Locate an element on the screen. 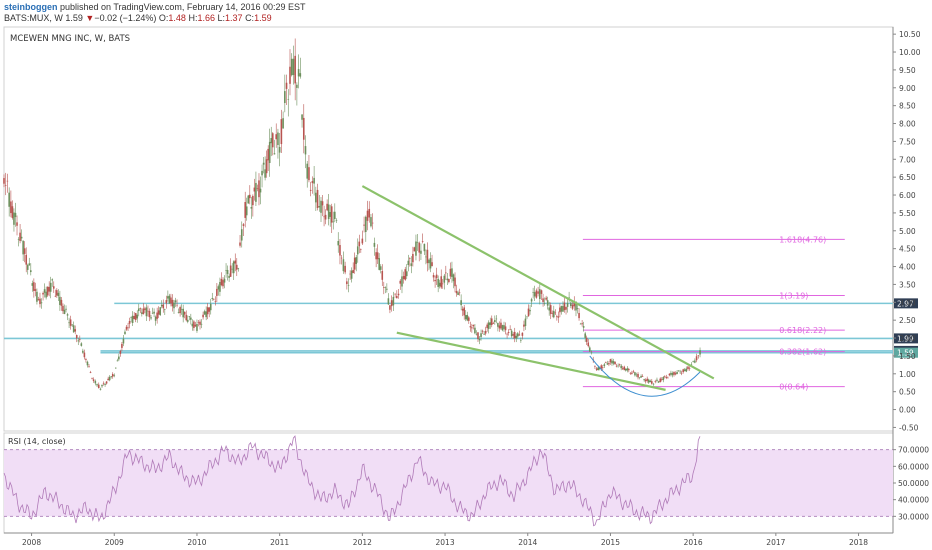 This screenshot has width=932, height=550. rsi-tick-label: 50.0000 is located at coordinates (913, 483).